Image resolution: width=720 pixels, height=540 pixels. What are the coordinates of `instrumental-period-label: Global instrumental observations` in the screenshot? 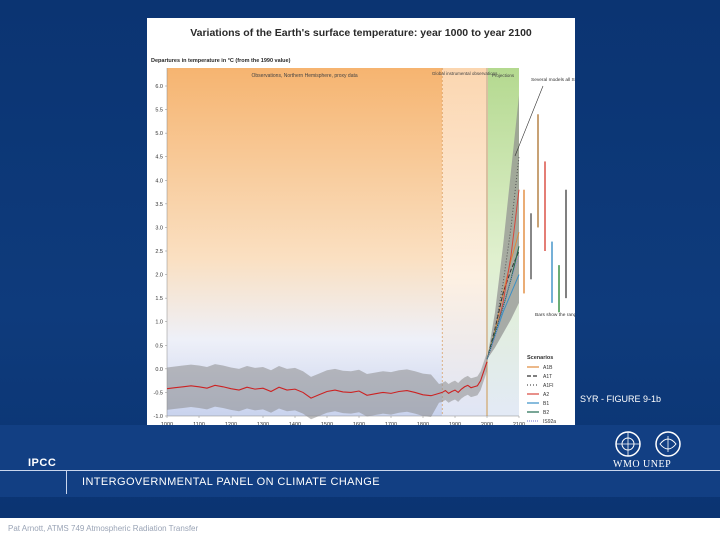 It's located at (465, 73).